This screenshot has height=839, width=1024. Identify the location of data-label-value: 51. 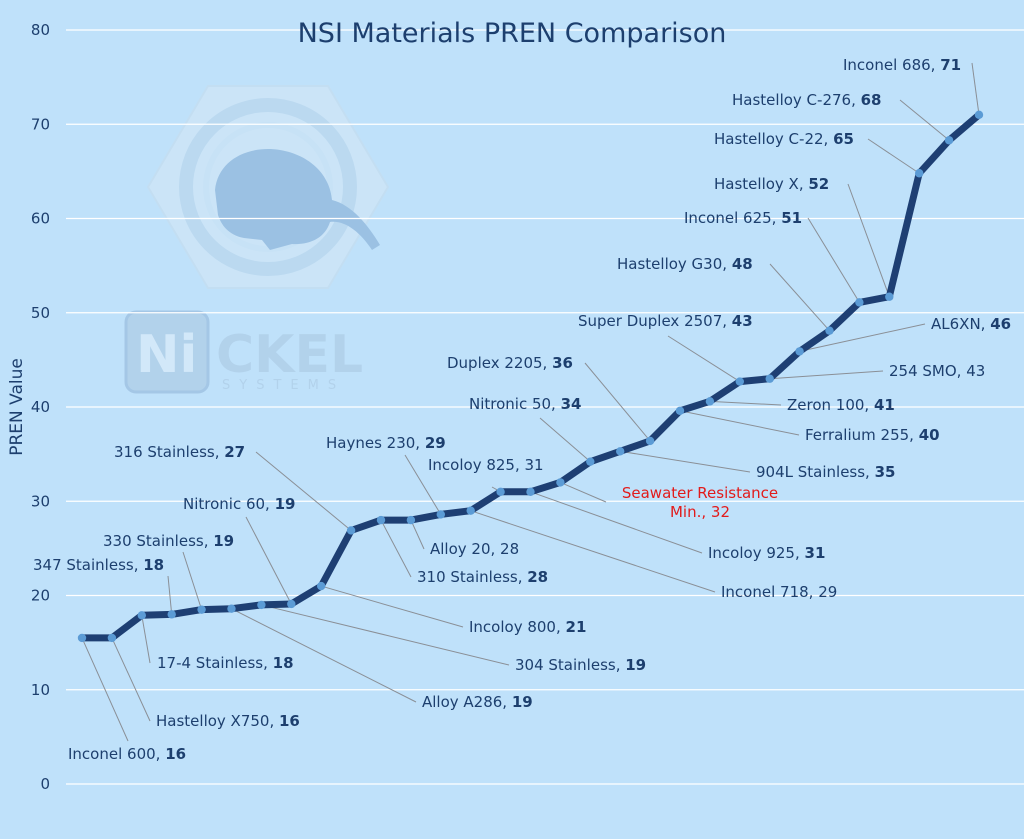
(791, 218).